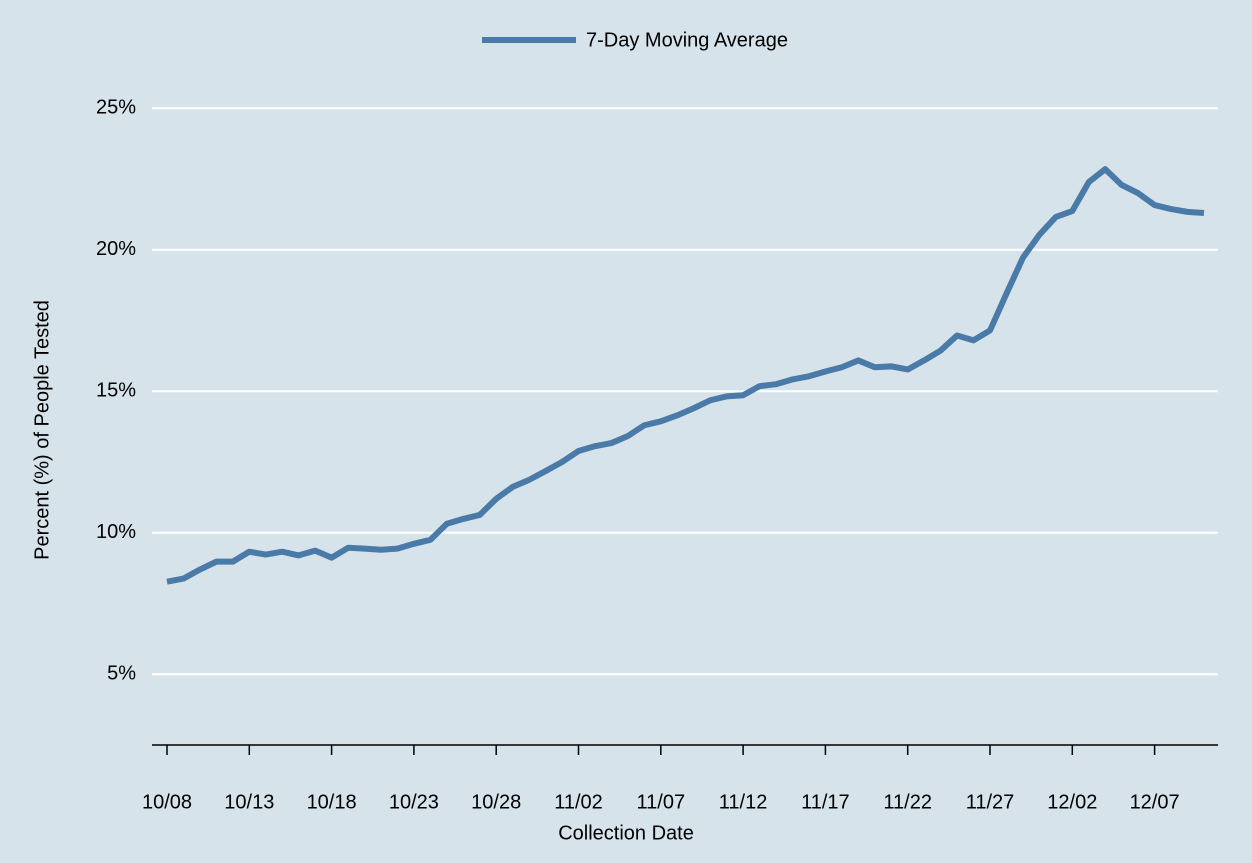  Describe the element at coordinates (332, 802) in the screenshot. I see `x-tick-label: 10/18` at that location.